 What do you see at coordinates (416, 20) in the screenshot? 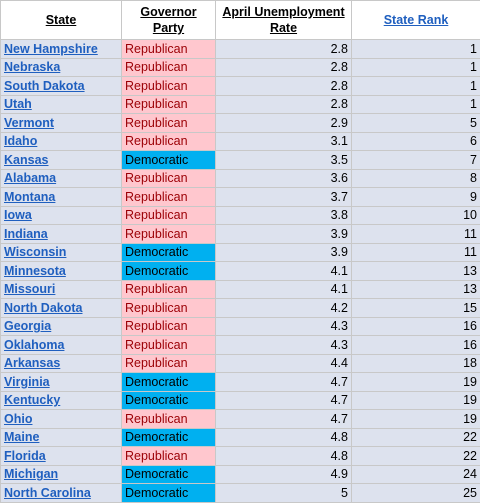
I see `header-state-rank: State Rank` at bounding box center [416, 20].